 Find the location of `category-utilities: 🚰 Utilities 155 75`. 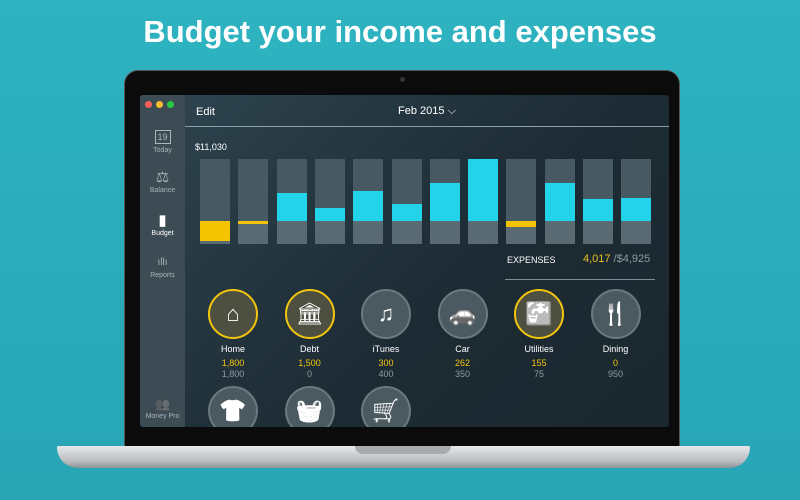

category-utilities: 🚰 Utilities 155 75 is located at coordinates (539, 334).